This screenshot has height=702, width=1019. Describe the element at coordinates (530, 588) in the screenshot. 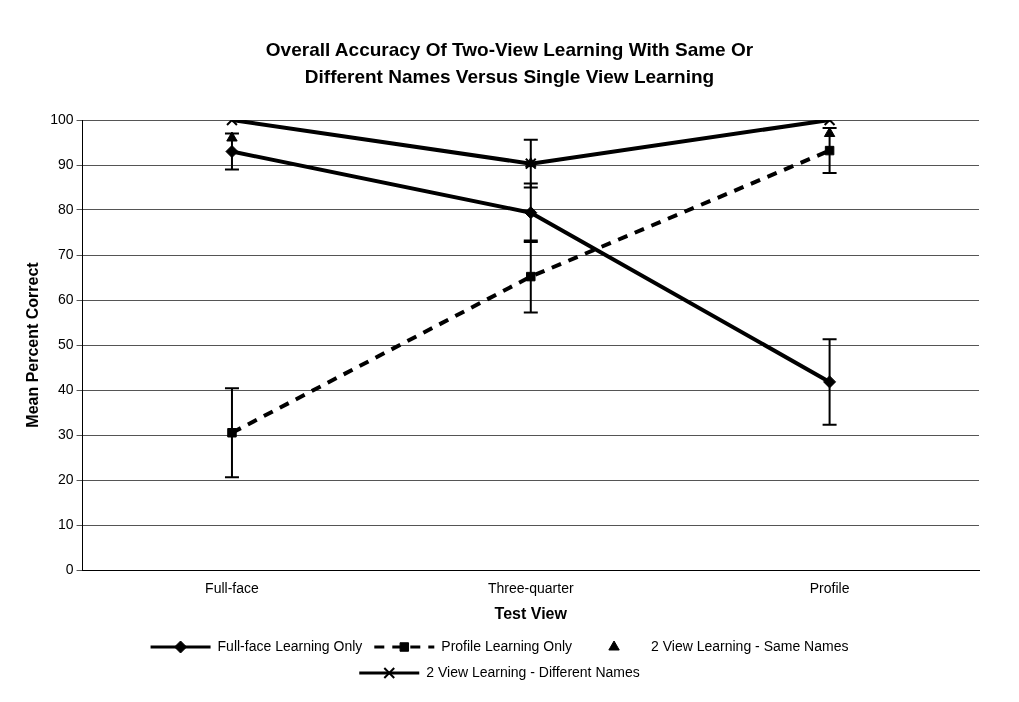

I see `x-tick-label: Three-quarter` at that location.